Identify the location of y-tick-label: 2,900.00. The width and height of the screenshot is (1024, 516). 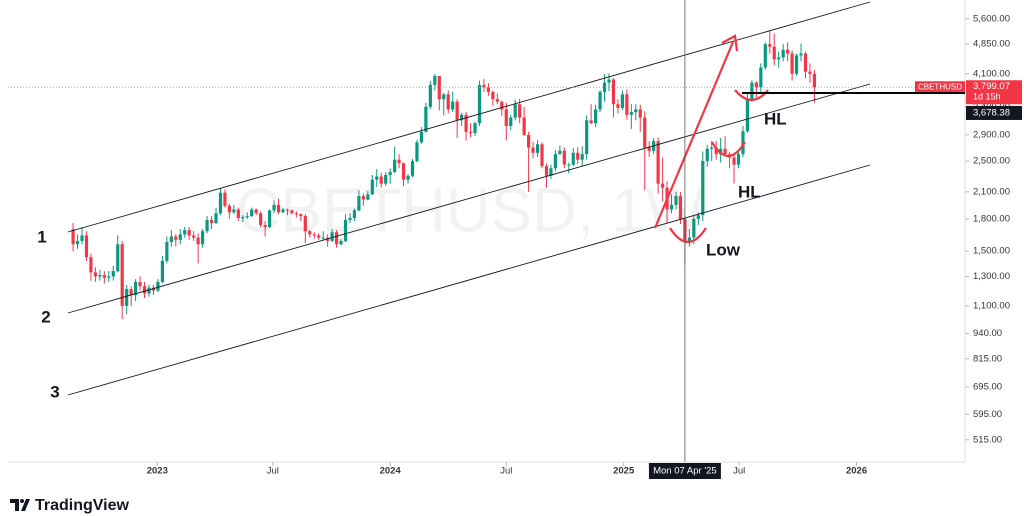
(991, 134).